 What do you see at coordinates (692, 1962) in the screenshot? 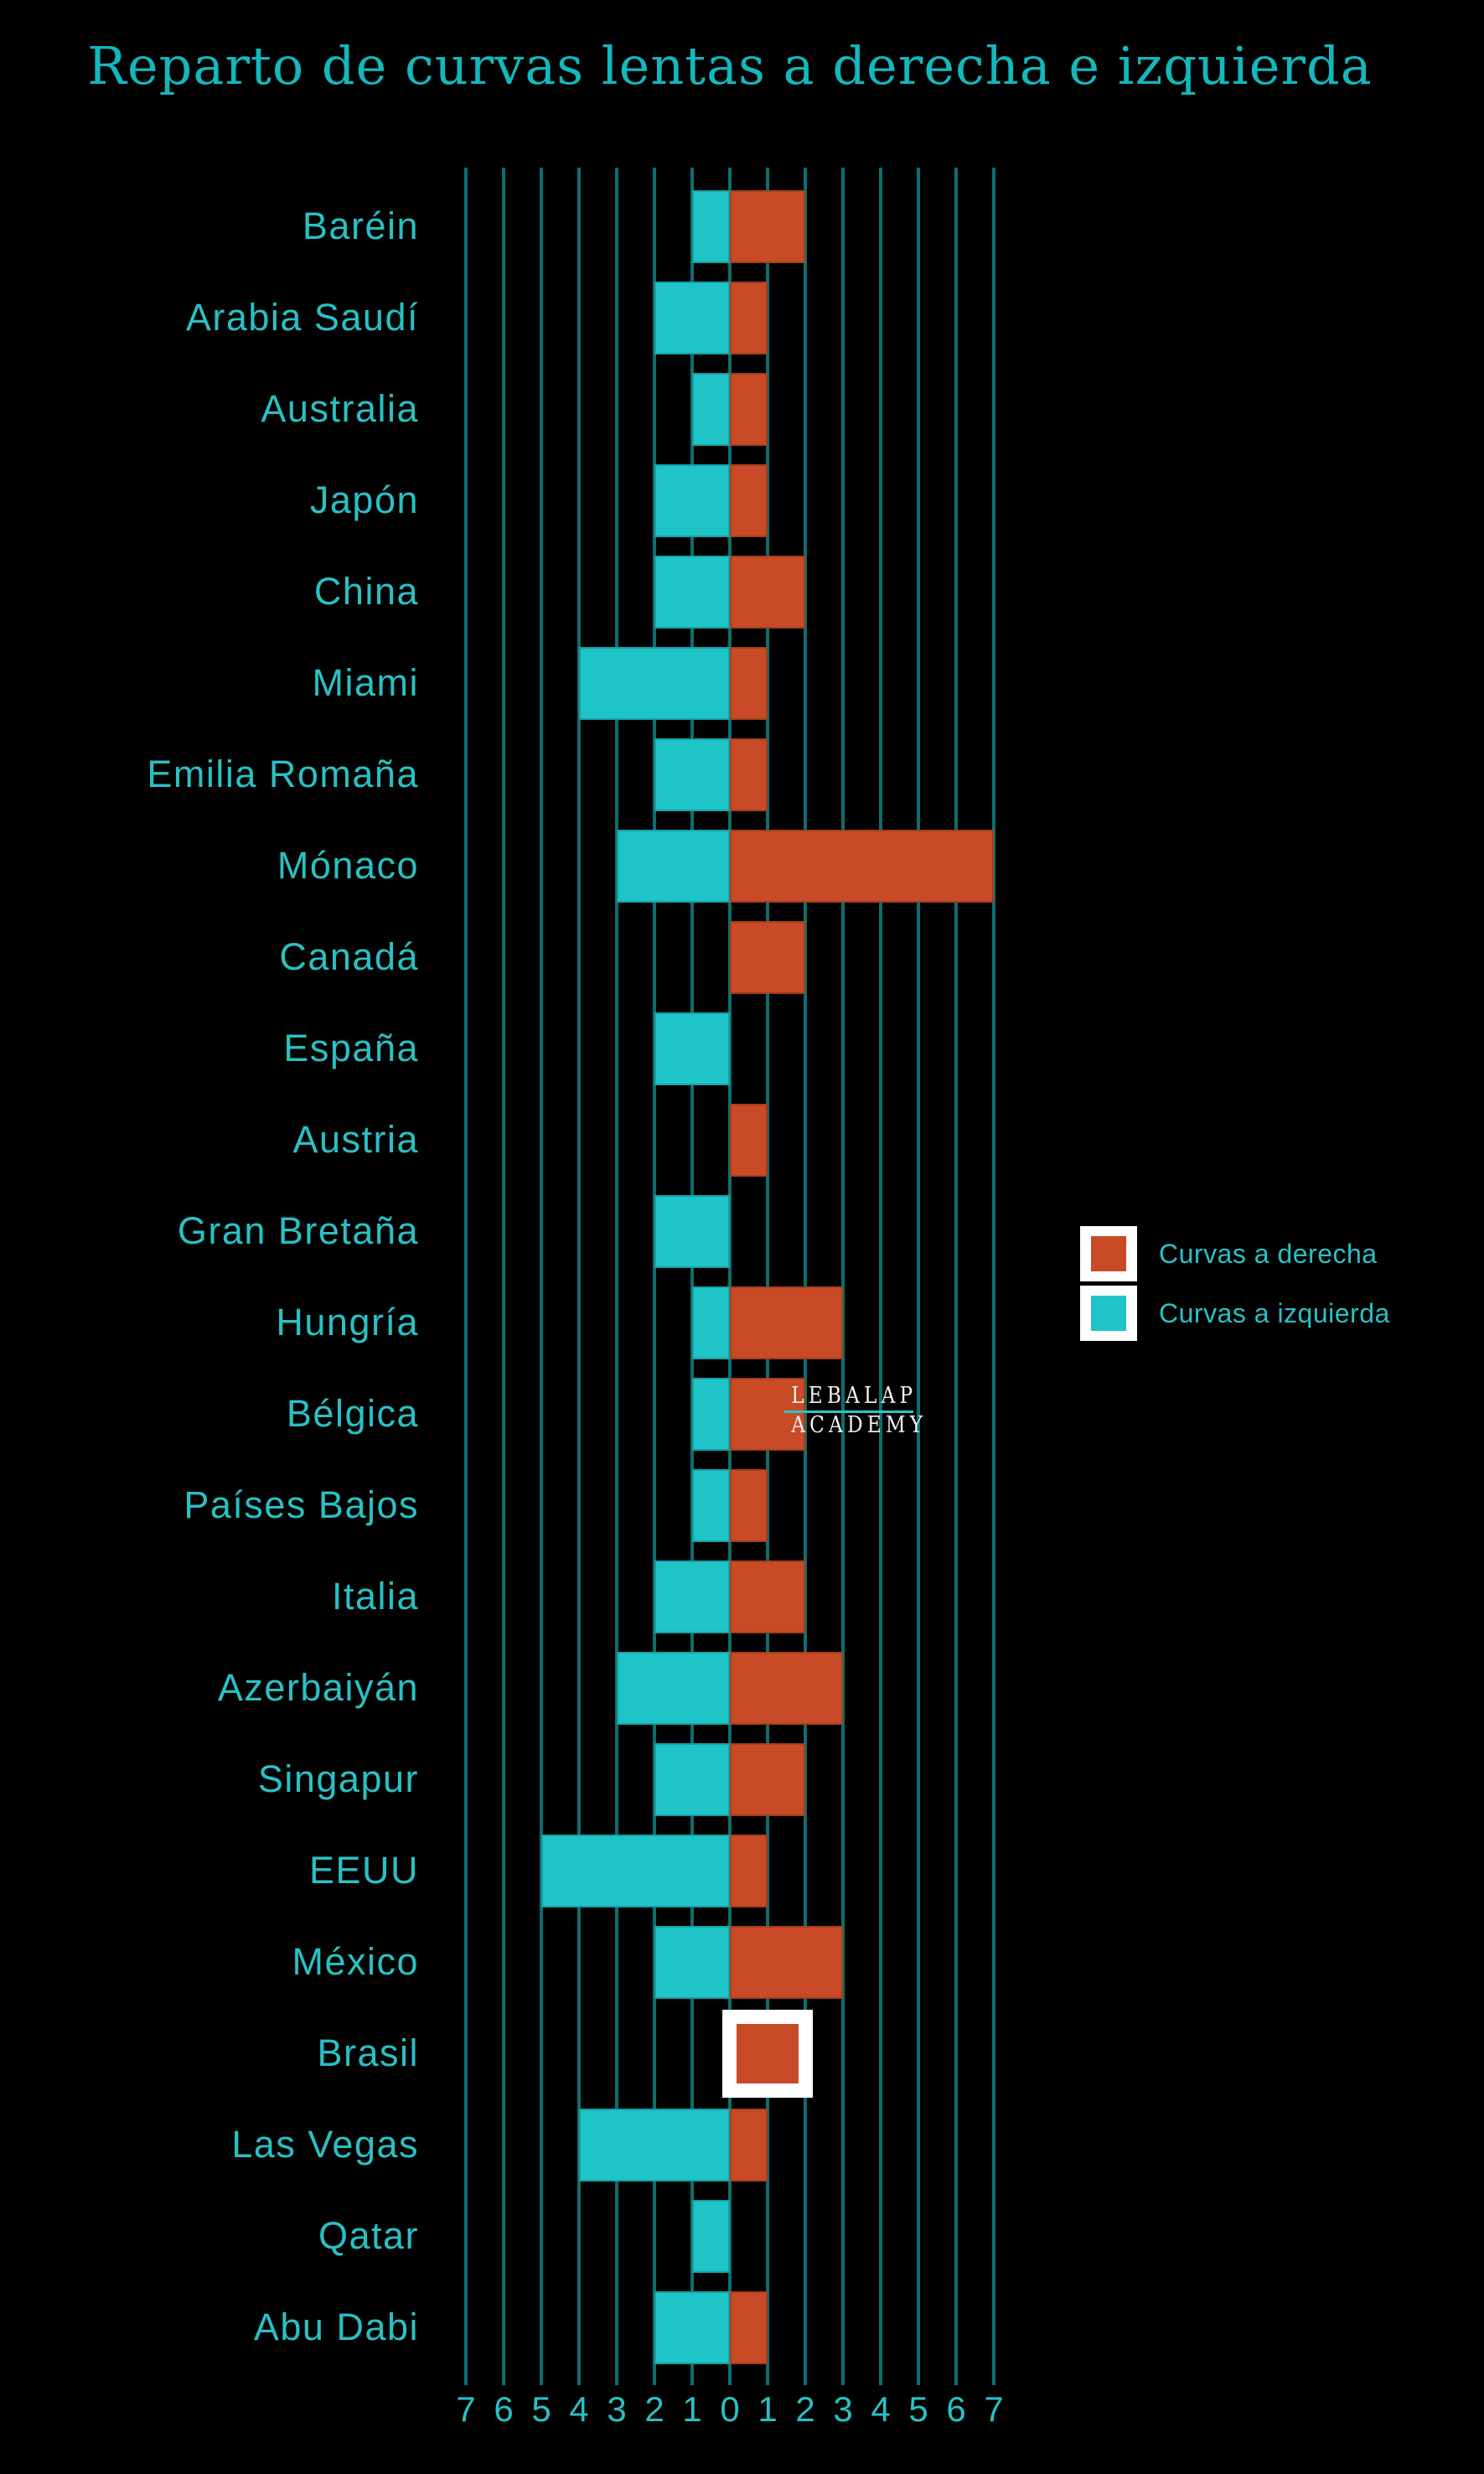
I see `bar-left-México` at bounding box center [692, 1962].